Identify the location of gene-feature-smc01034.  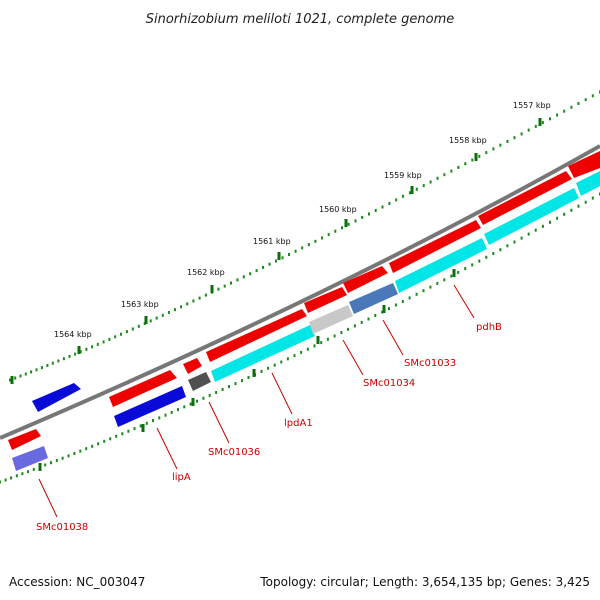
(331, 319).